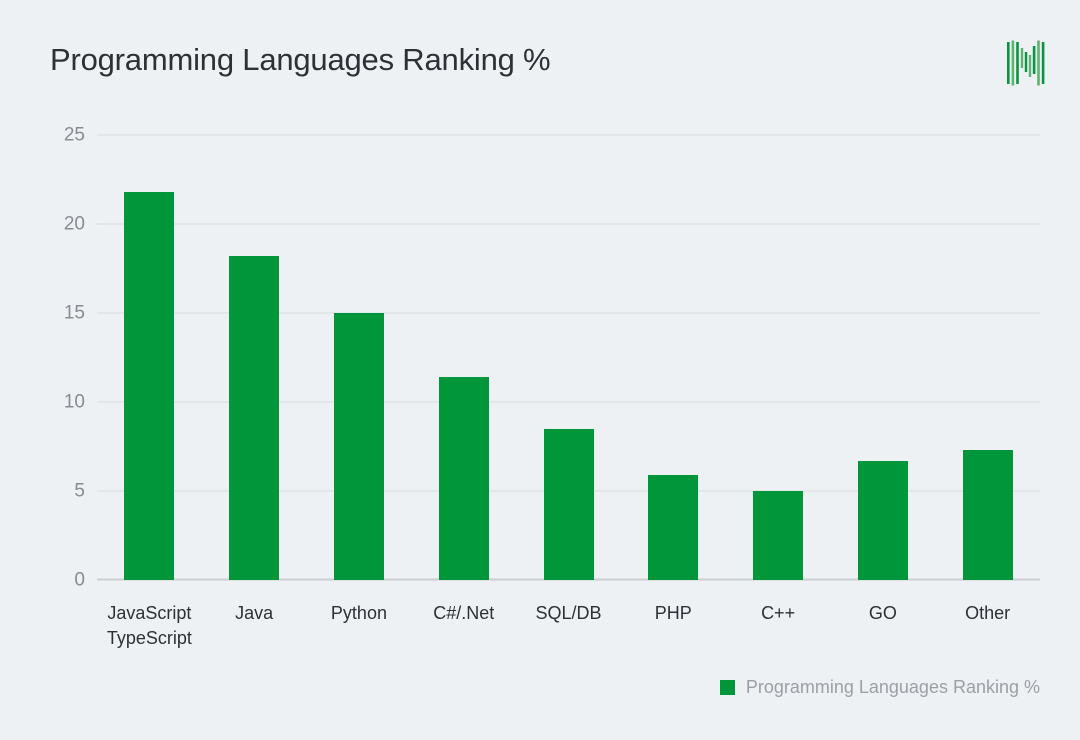 The width and height of the screenshot is (1080, 740). What do you see at coordinates (74, 224) in the screenshot?
I see `y-axis-label: 20` at bounding box center [74, 224].